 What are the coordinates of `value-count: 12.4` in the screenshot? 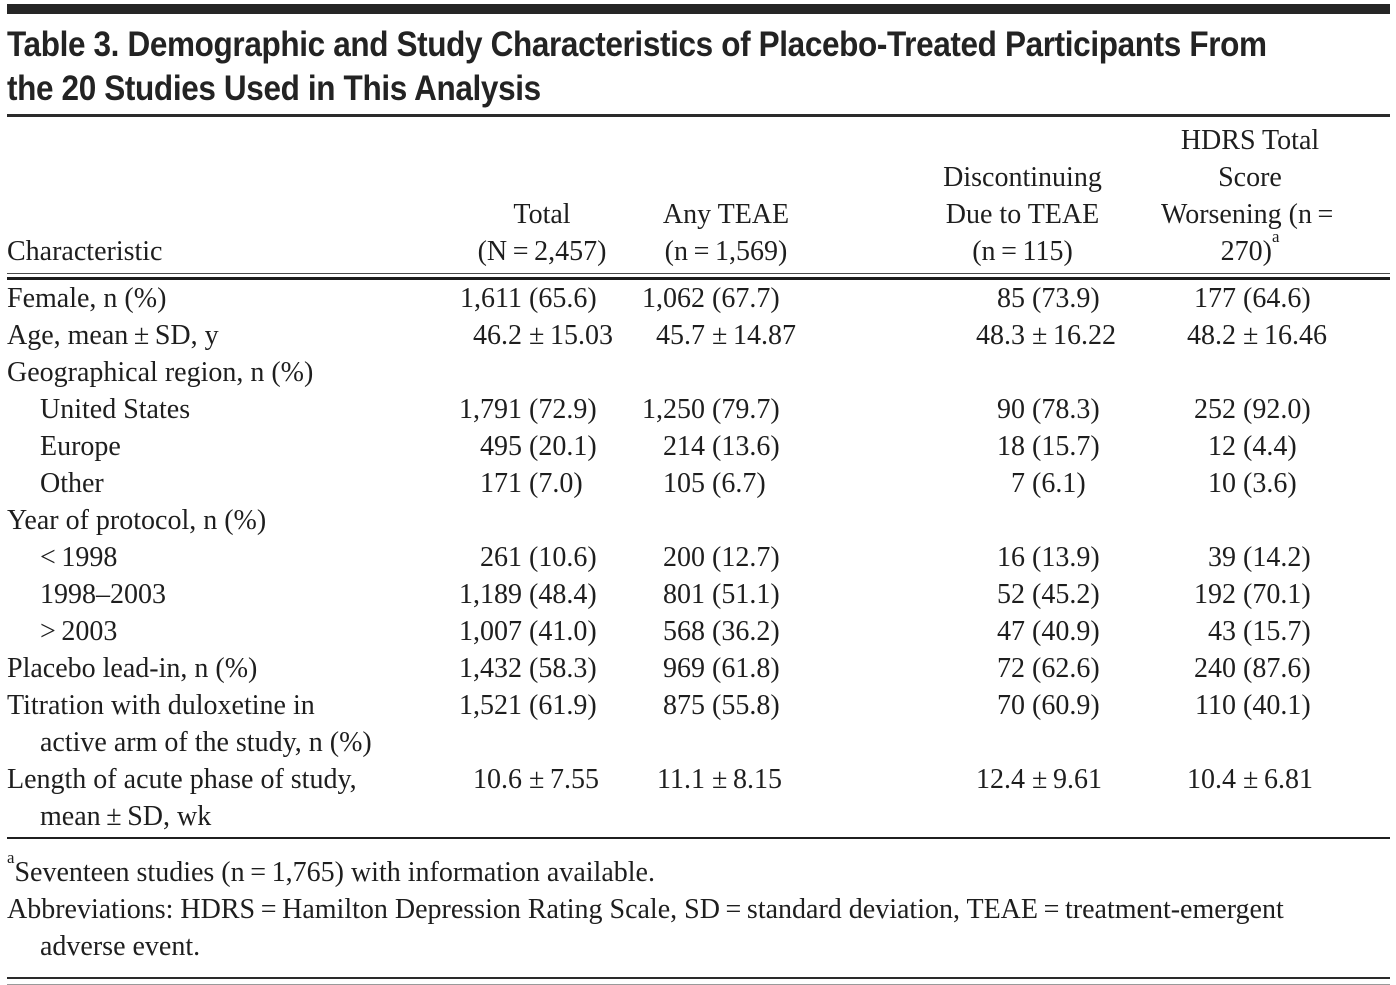 It's located at (1000, 779).